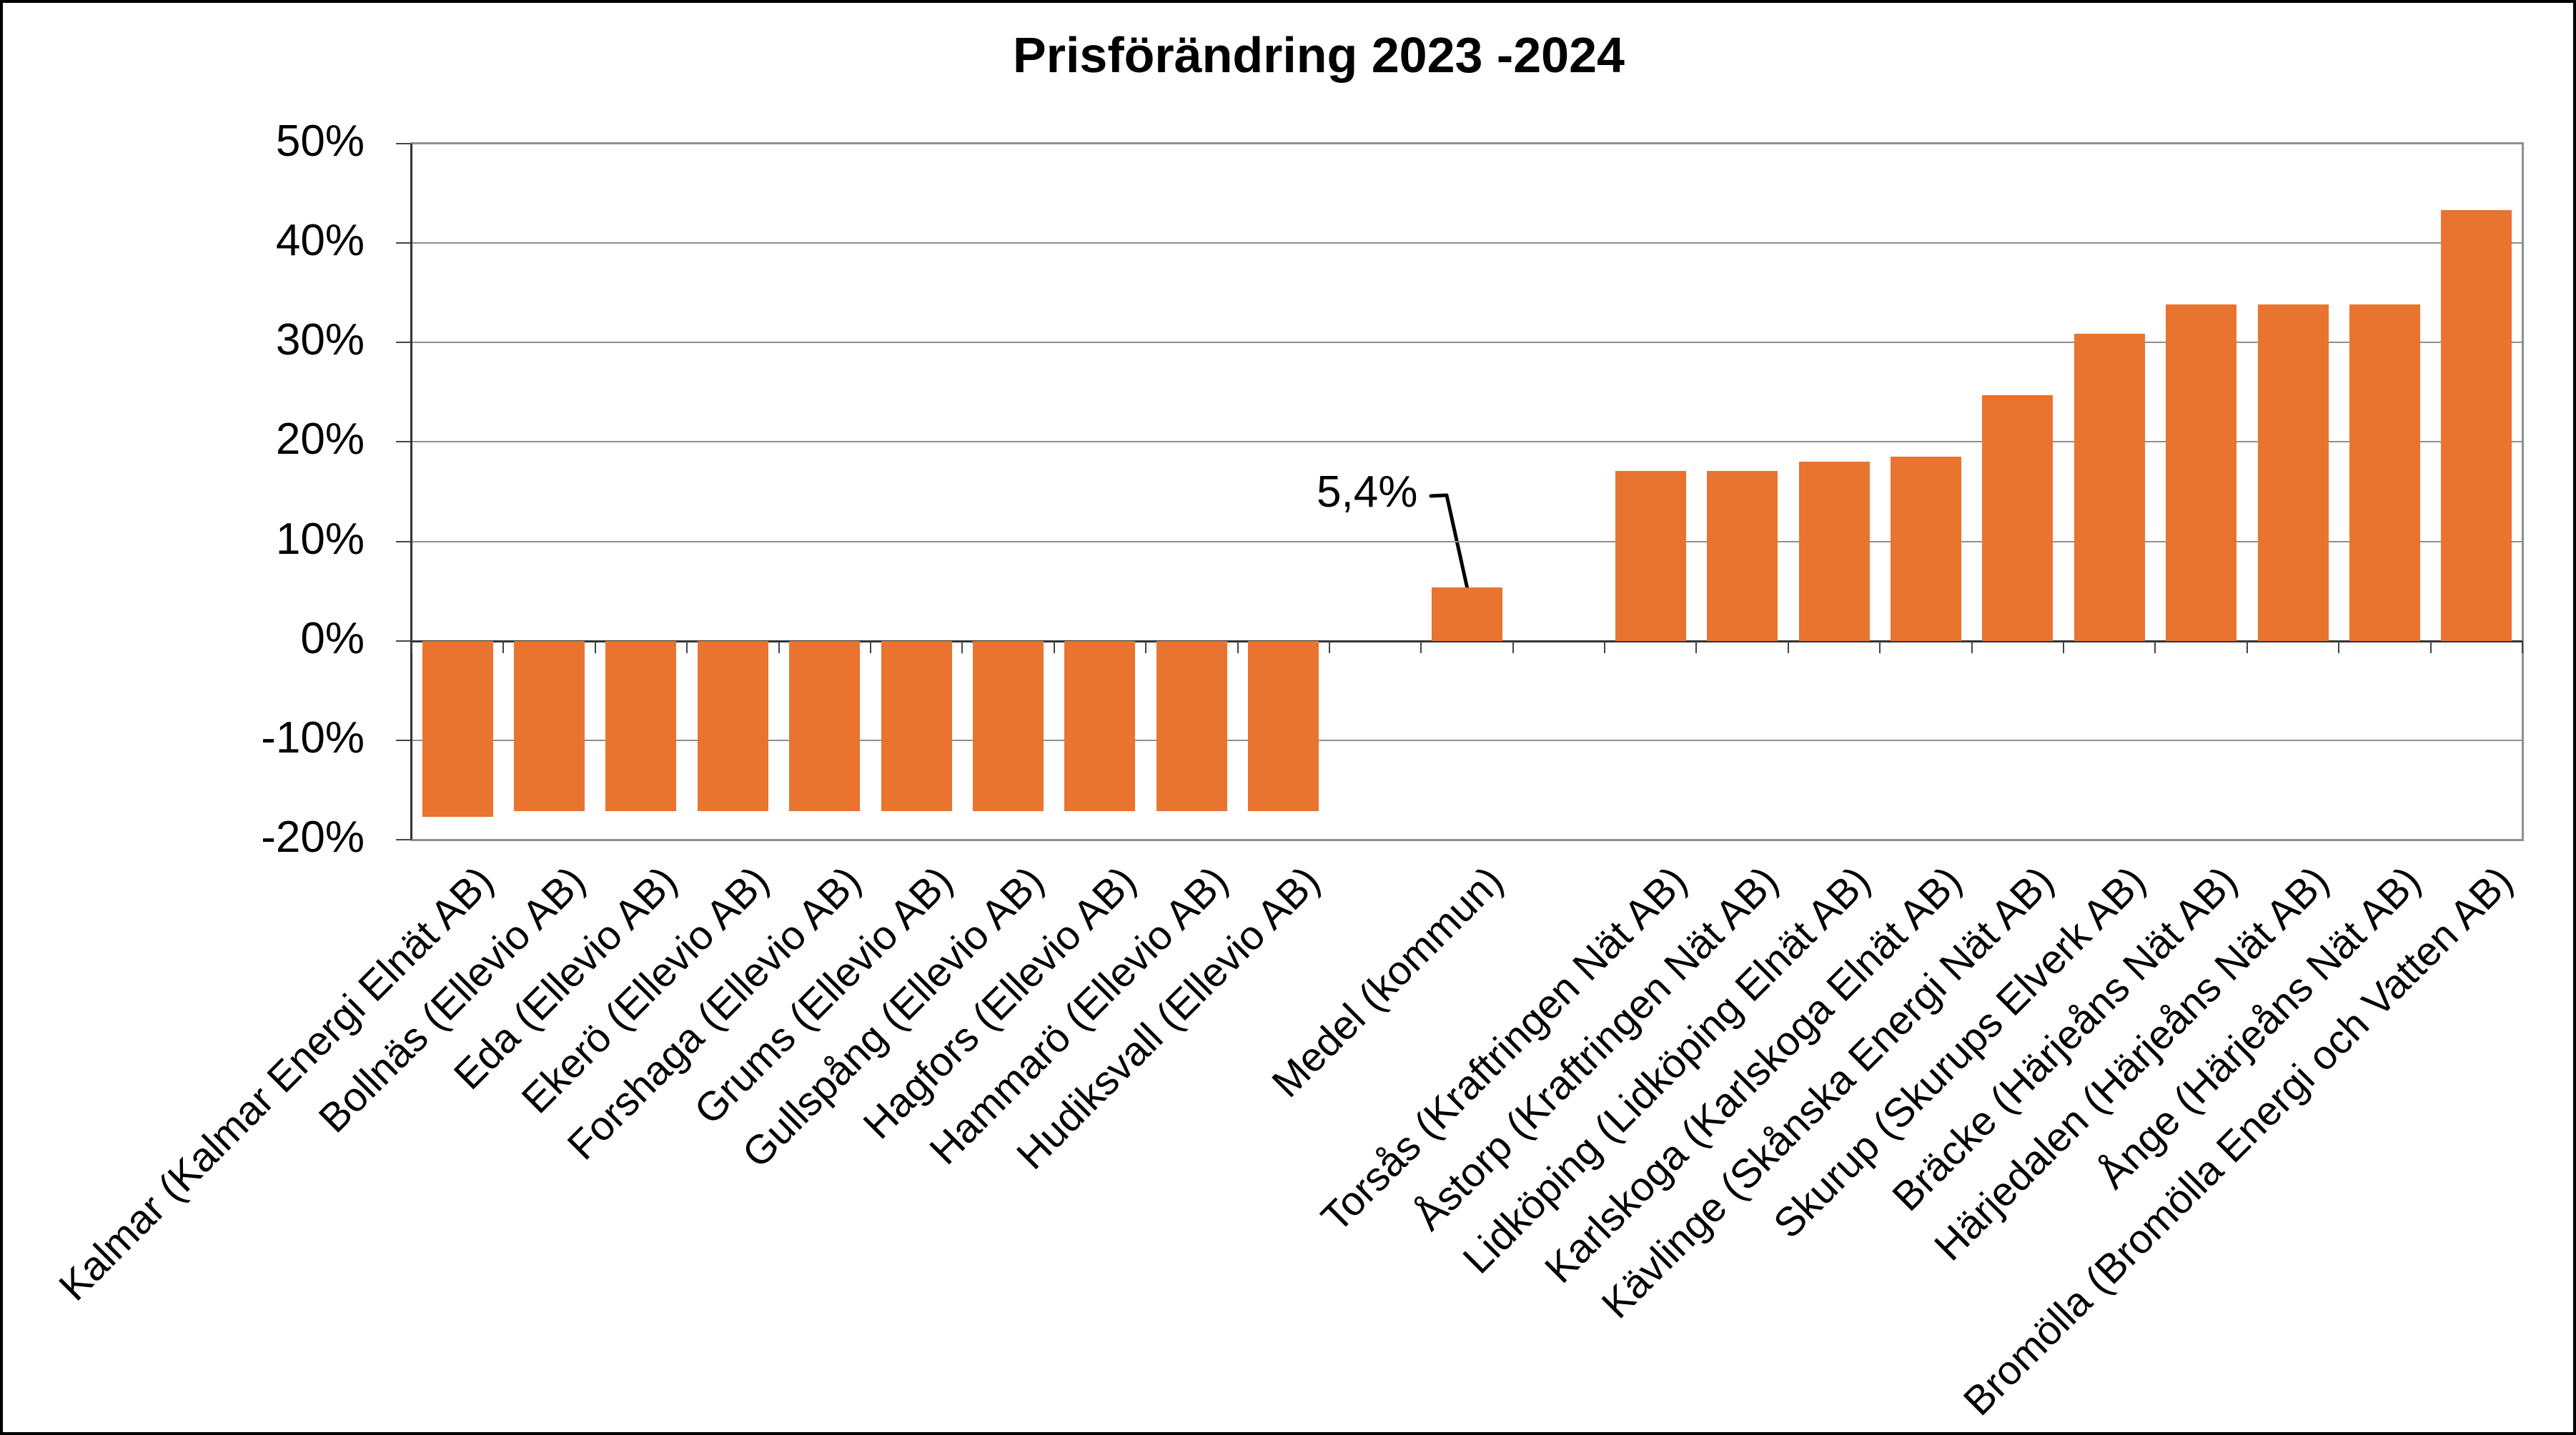  What do you see at coordinates (333, 638) in the screenshot?
I see `y-tick-label: 0%` at bounding box center [333, 638].